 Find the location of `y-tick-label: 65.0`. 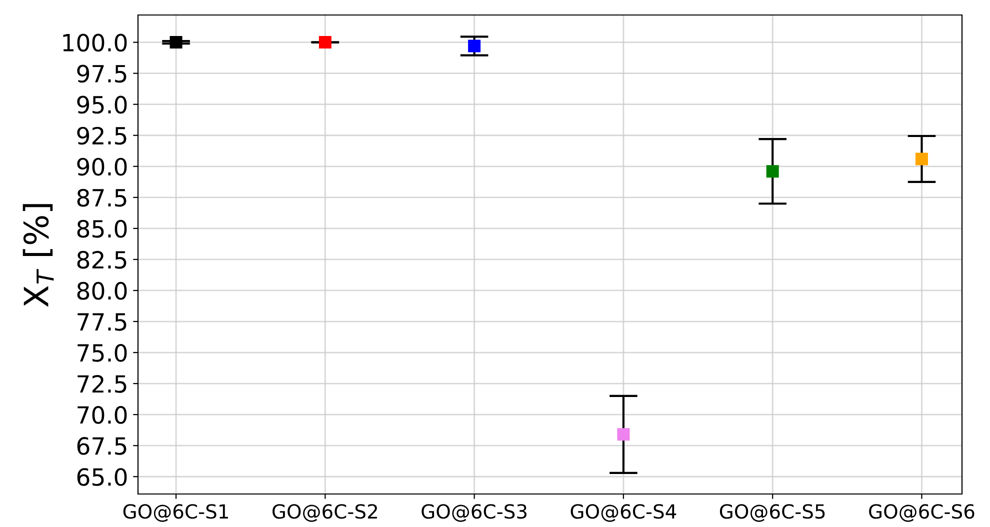

y-tick-label: 65.0 is located at coordinates (102, 477).